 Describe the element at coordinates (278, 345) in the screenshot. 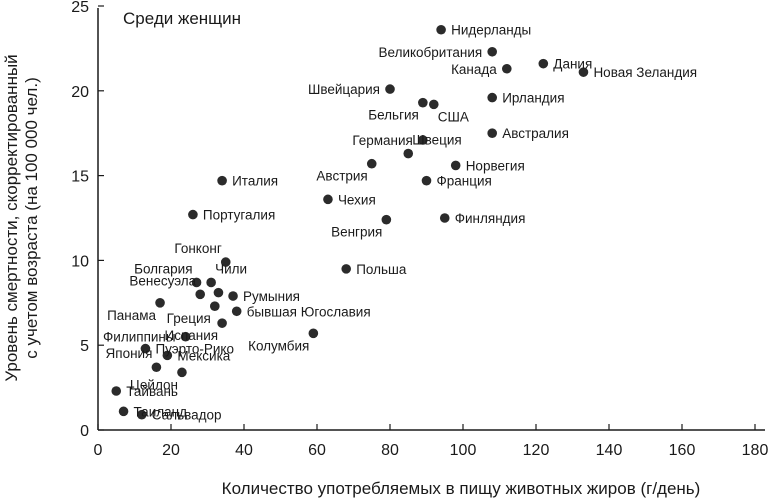

I see `point-label: Колумбия` at that location.